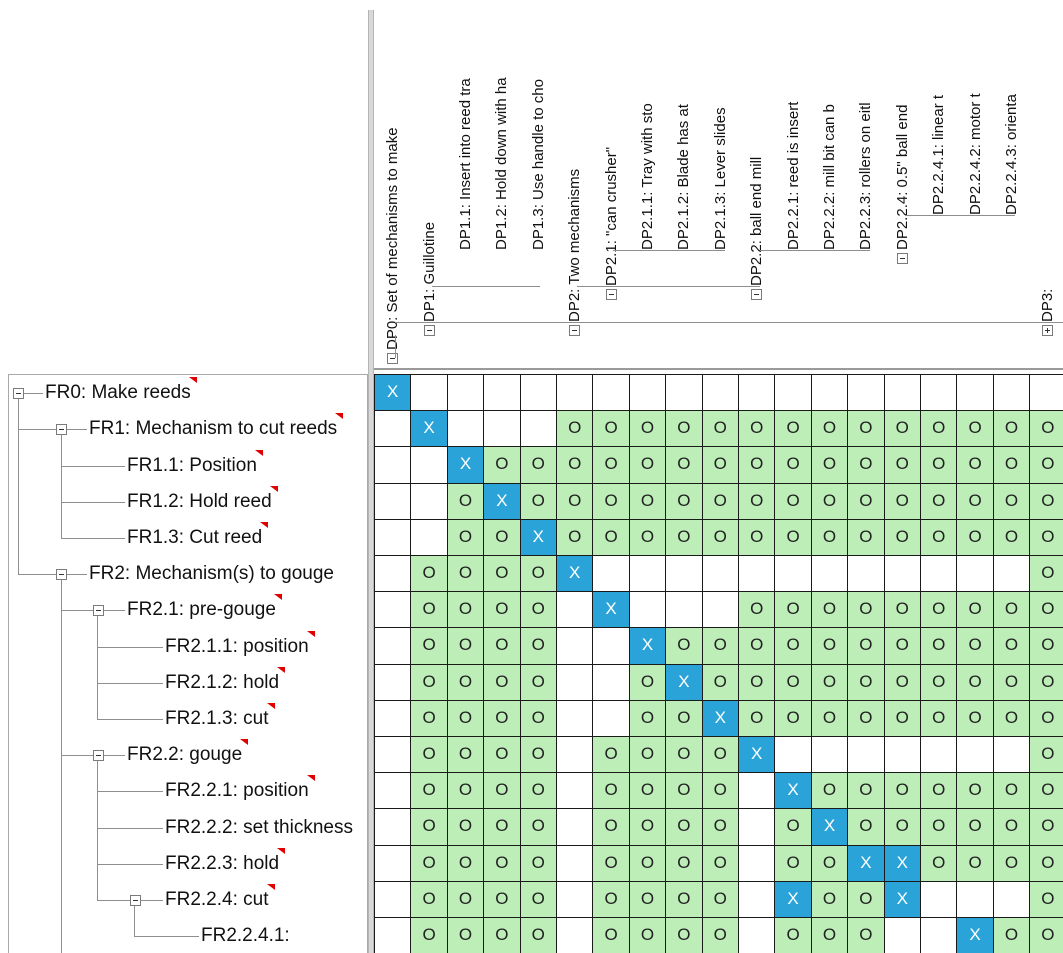 This screenshot has width=1063, height=953. Describe the element at coordinates (118, 393) in the screenshot. I see `fr-node-label: FR0: Make reeds` at that location.